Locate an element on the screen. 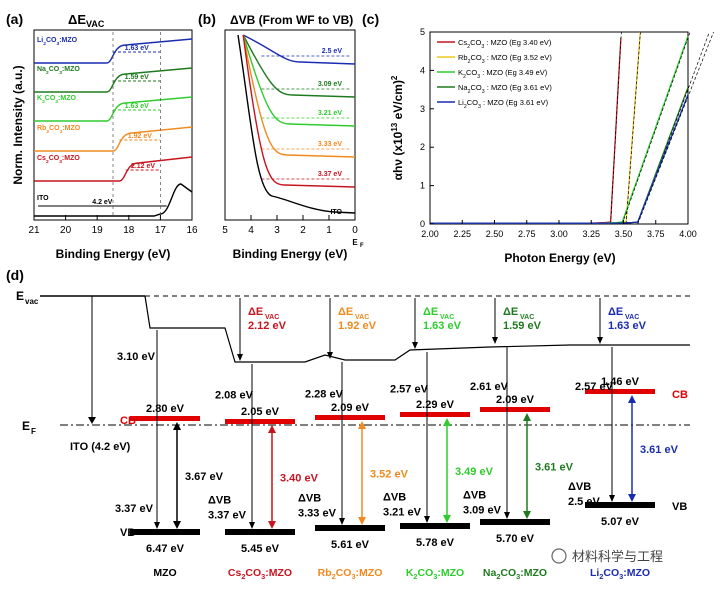 The image size is (720, 591). ito-label: ITO (4.2 eV) is located at coordinates (100, 447).